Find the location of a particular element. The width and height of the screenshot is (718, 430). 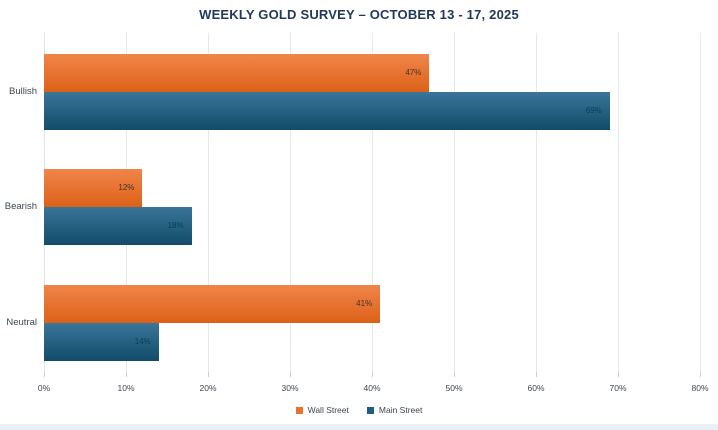

x-tick-label-70: 70% is located at coordinates (618, 388).